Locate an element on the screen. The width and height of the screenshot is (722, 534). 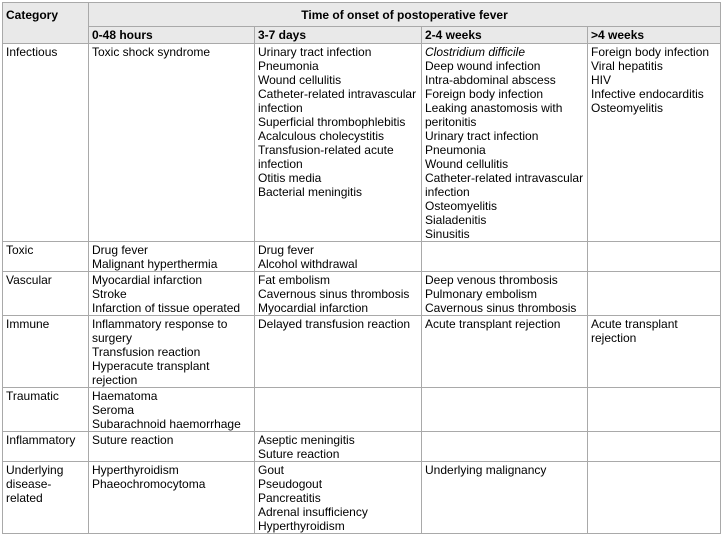
condition-item: Gout is located at coordinates (271, 470).